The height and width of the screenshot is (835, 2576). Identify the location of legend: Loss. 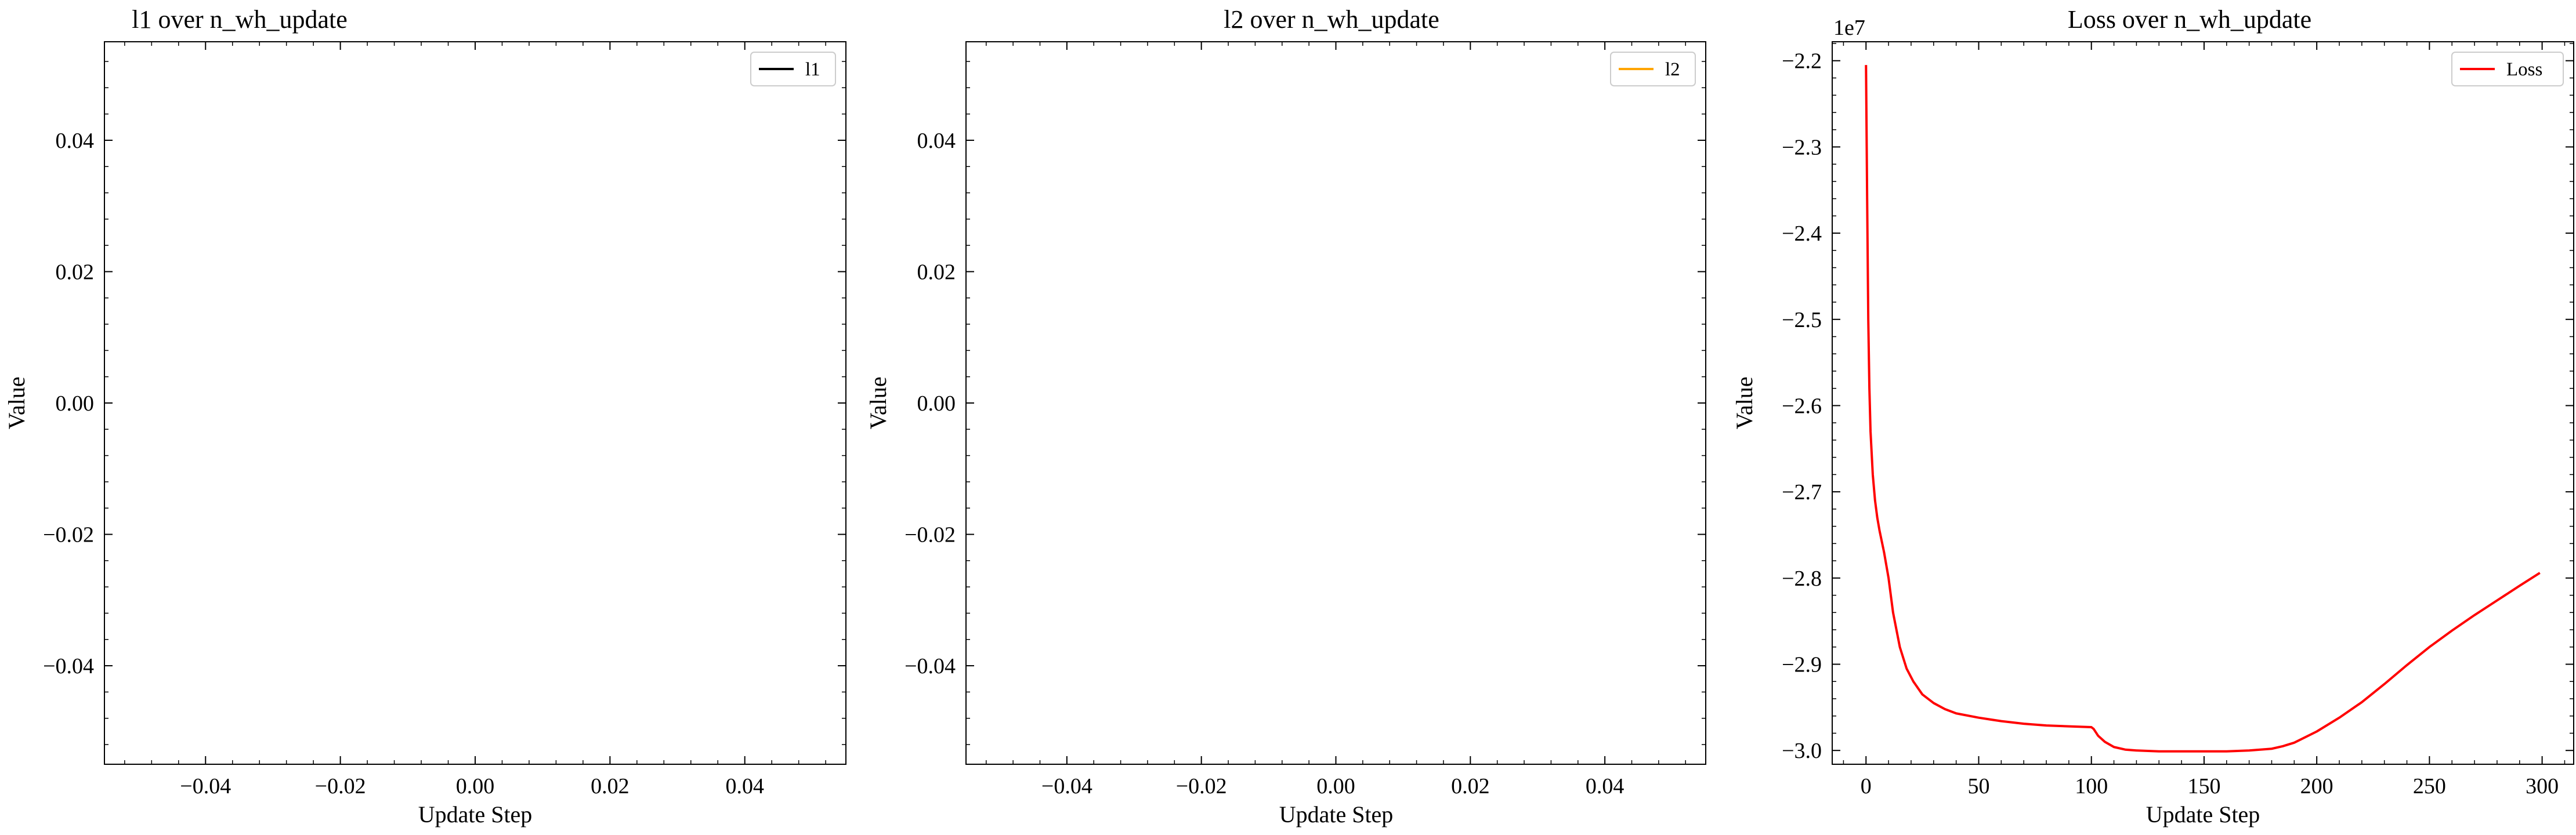
(2507, 69).